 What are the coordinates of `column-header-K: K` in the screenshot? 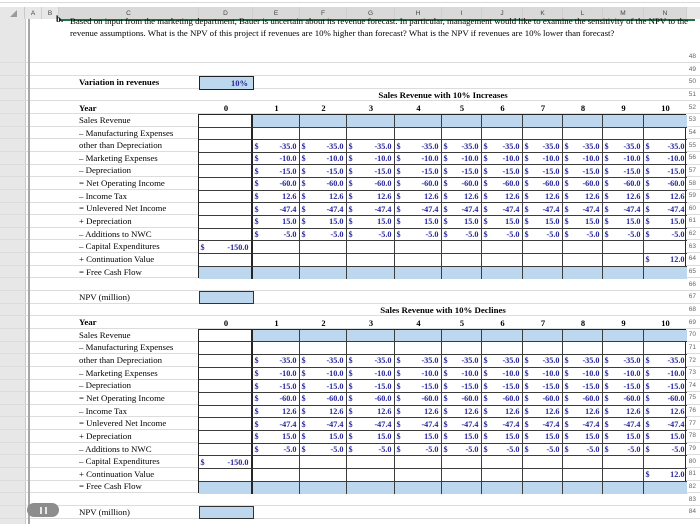 It's located at (543, 13).